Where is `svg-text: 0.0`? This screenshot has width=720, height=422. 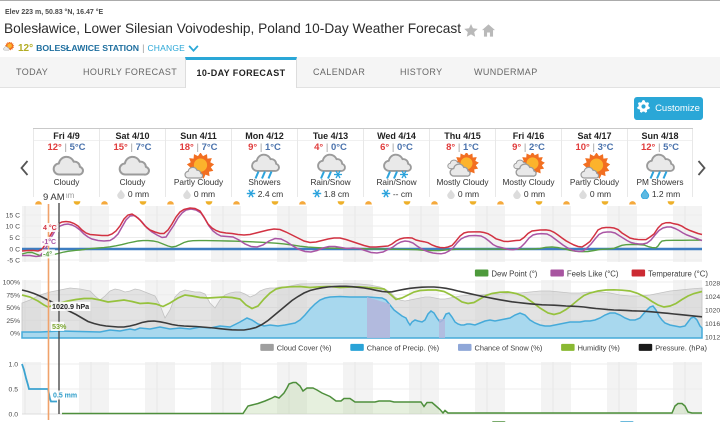
svg-text: 0.0 is located at coordinates (14, 415).